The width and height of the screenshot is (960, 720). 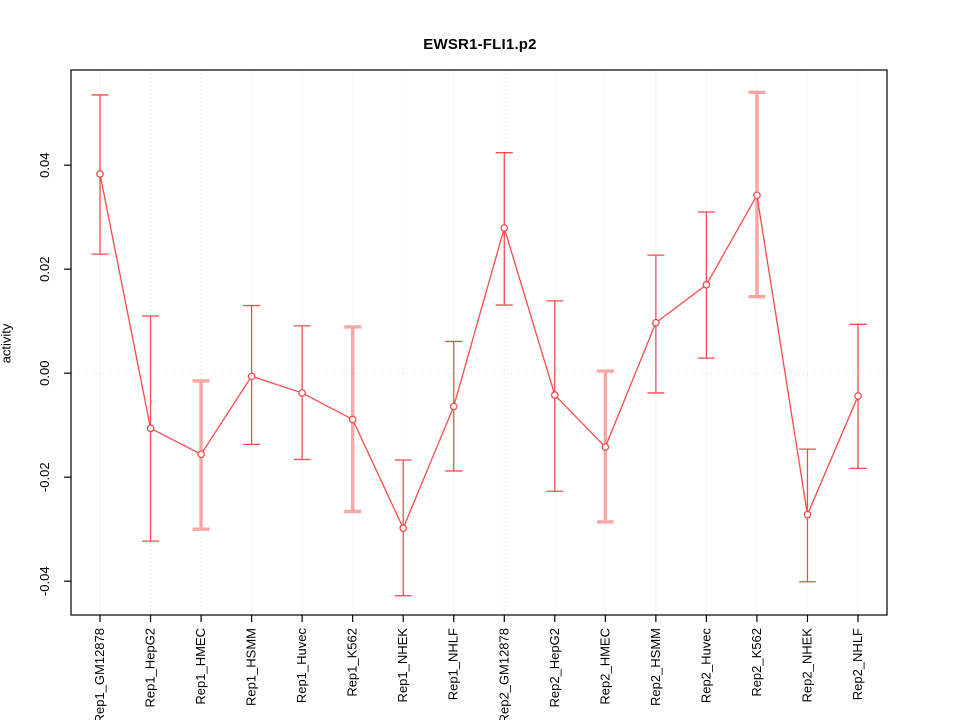 What do you see at coordinates (251, 667) in the screenshot?
I see `x-tick-label: Rep1_HSMM` at bounding box center [251, 667].